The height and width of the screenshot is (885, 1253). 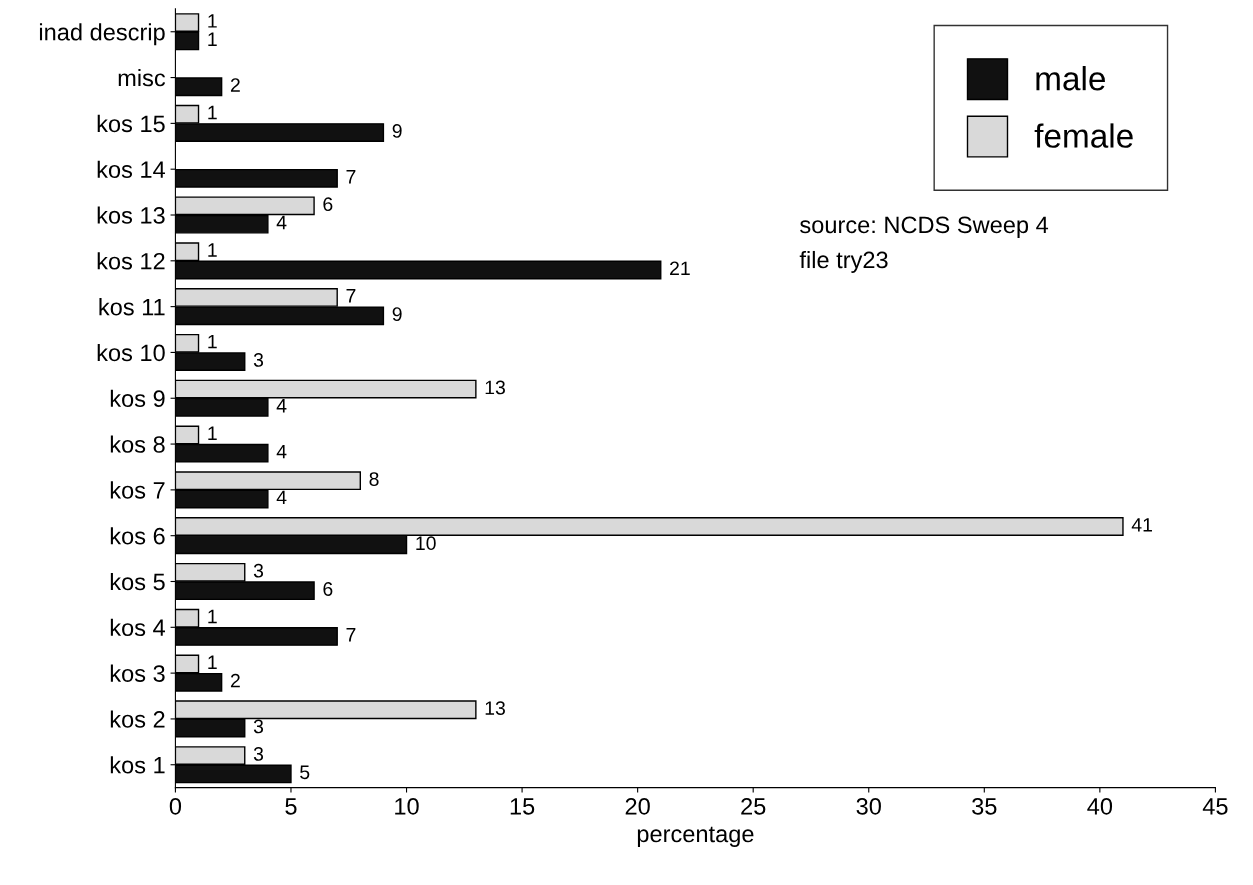 I want to click on y-tick-label: kos 12, so click(x=131, y=261).